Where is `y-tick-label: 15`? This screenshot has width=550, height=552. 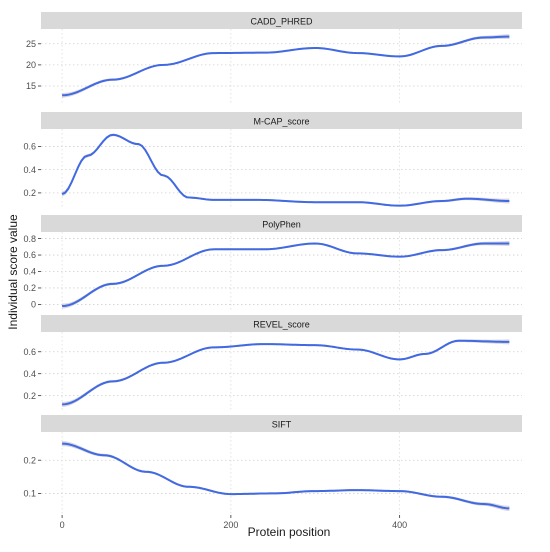
y-tick-label: 15 is located at coordinates (31, 86).